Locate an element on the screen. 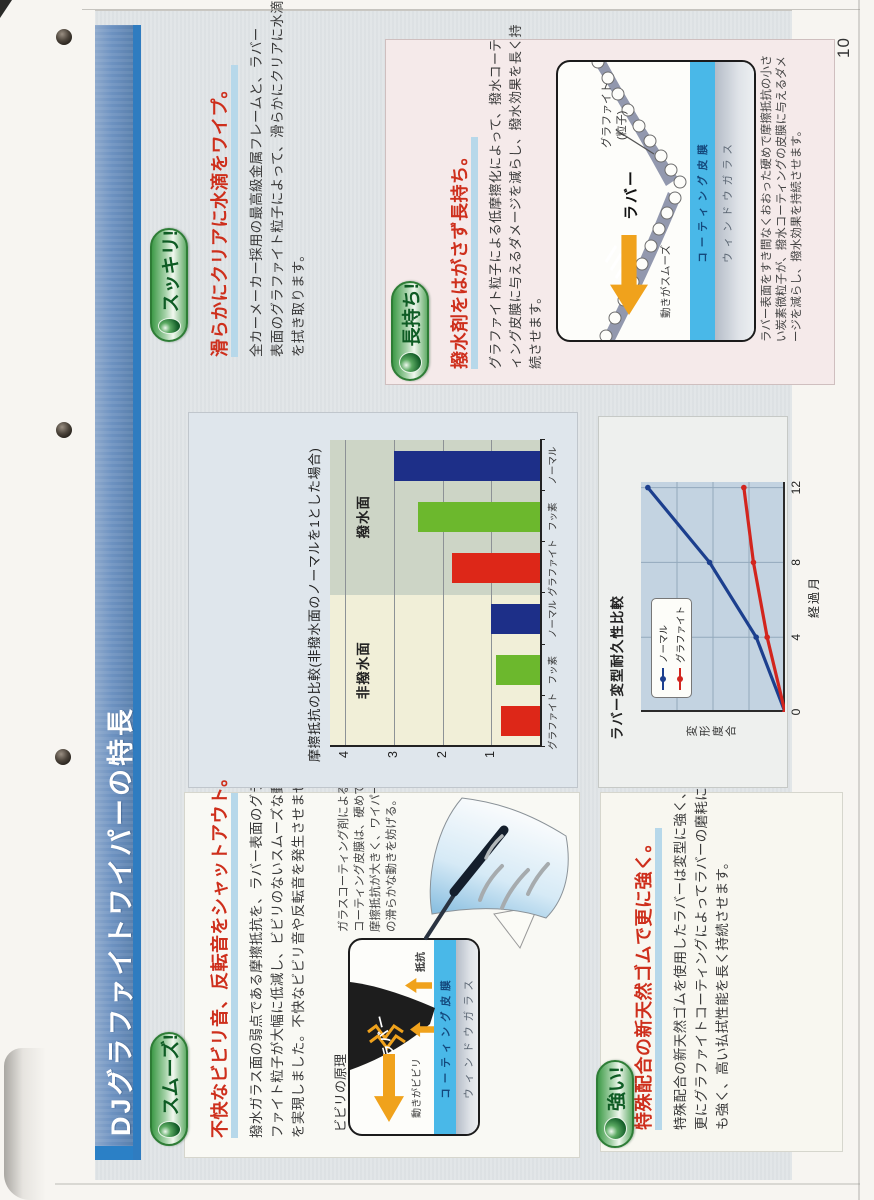 Image resolution: width=874 pixels, height=1200 pixels. group-label: 撥水面 is located at coordinates (363, 517).